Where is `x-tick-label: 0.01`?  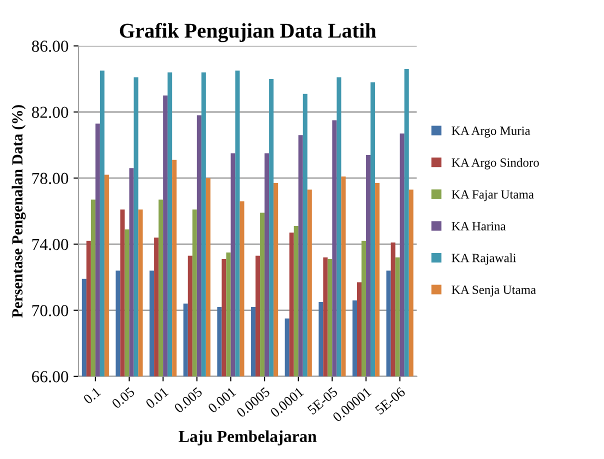
x-tick-label: 0.01 is located at coordinates (157, 397).